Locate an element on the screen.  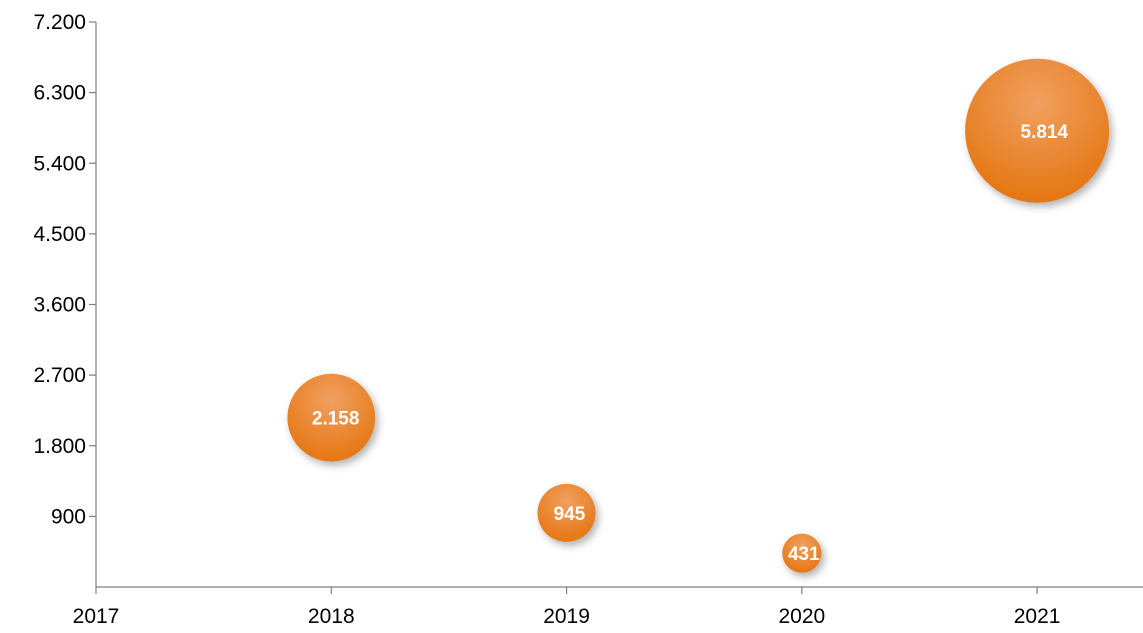
y-tick-label: 6.300 is located at coordinates (59, 93).